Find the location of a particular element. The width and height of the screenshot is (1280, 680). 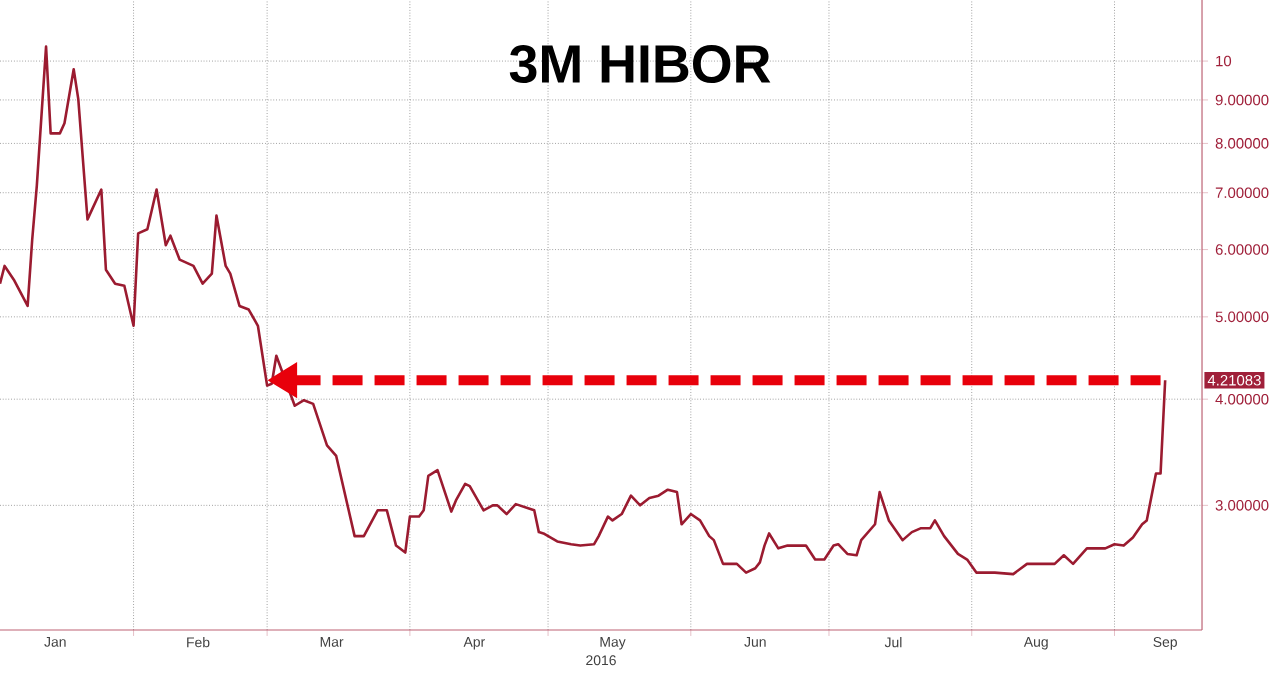

text: 3M HIBOR is located at coordinates (640, 64).